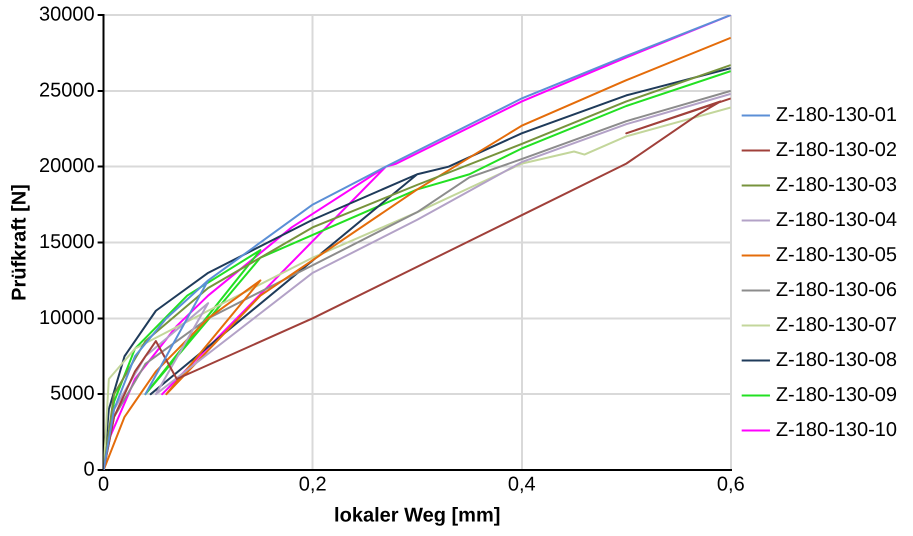 Image resolution: width=913 pixels, height=536 pixels. I want to click on legend-label: Z-180-130-06, so click(837, 290).